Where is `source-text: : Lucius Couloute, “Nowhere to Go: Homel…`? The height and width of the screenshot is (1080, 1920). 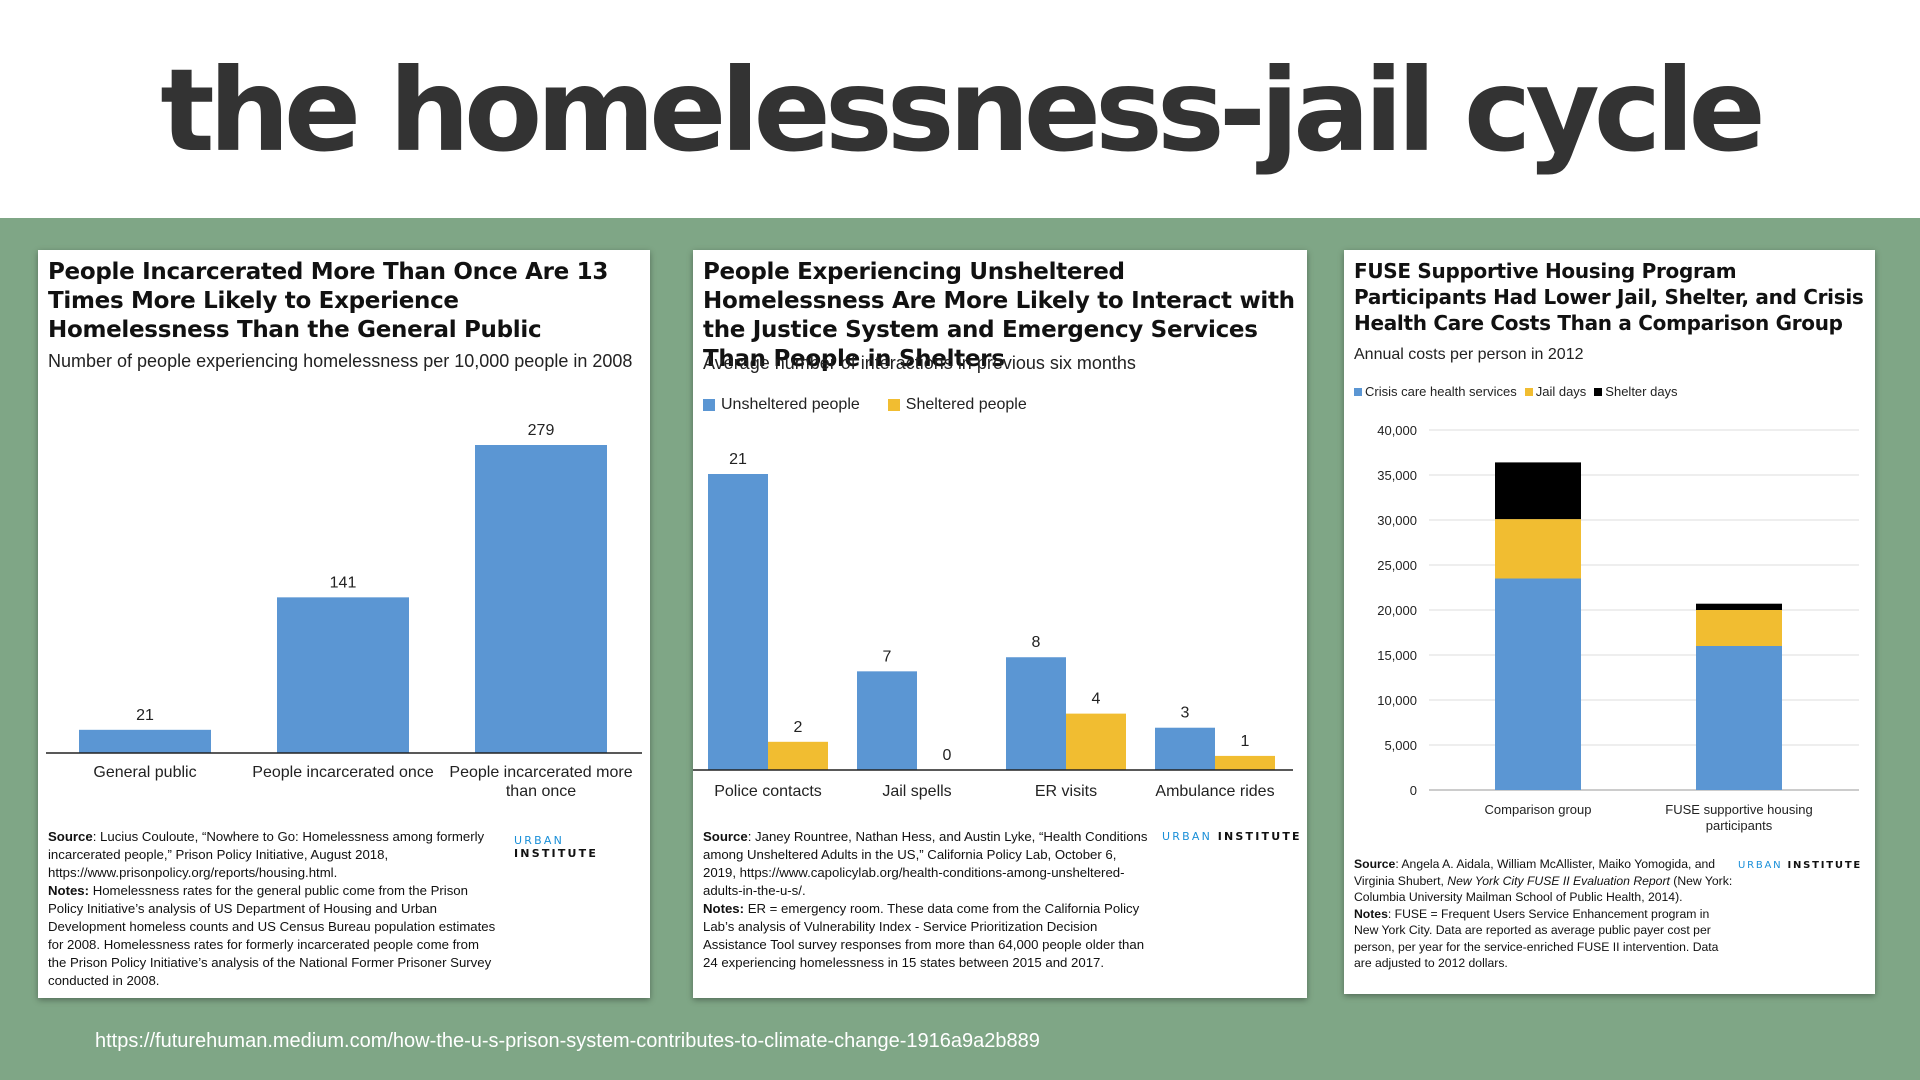
source-text: : Lucius Couloute, “Nowhere to Go: Homel… is located at coordinates (266, 854).